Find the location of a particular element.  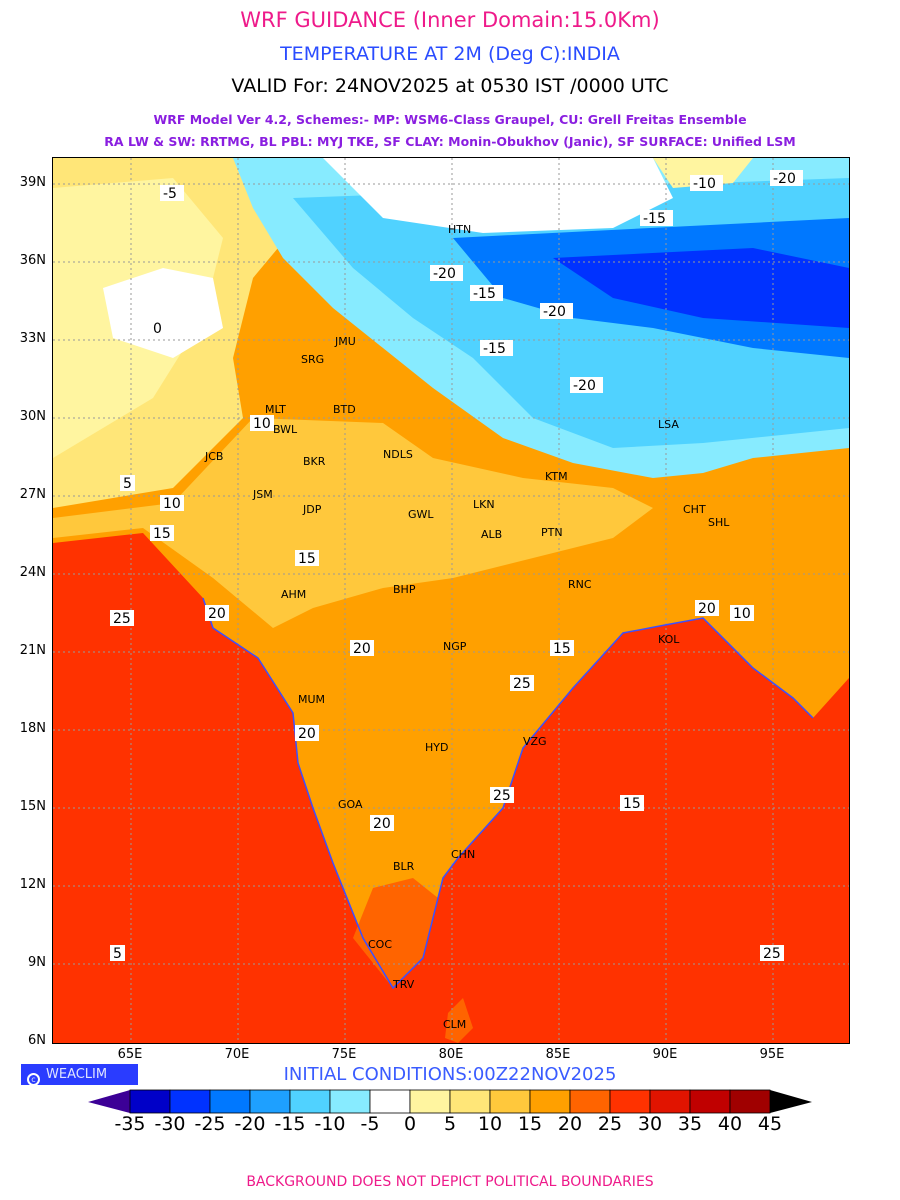

colorbar-label: -5 is located at coordinates (370, 1124).